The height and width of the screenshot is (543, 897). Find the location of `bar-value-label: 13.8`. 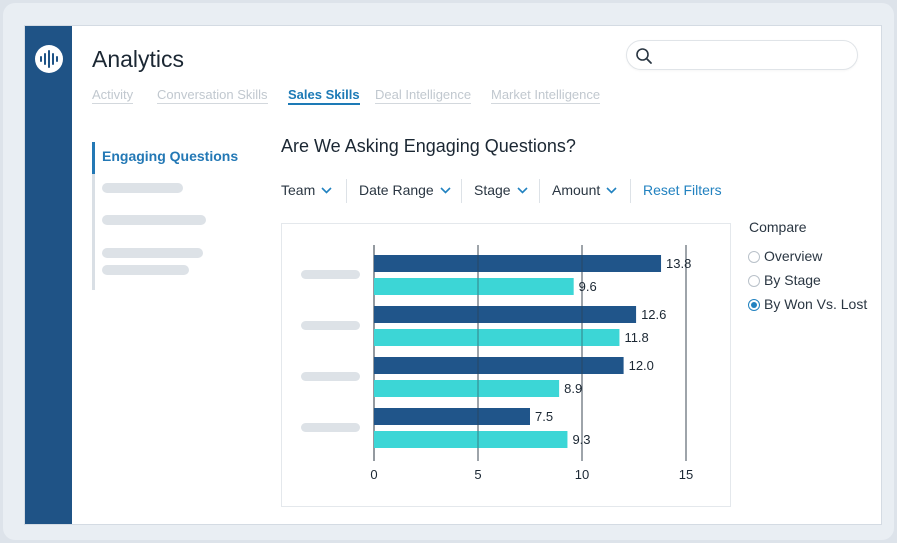

bar-value-label: 13.8 is located at coordinates (678, 263).